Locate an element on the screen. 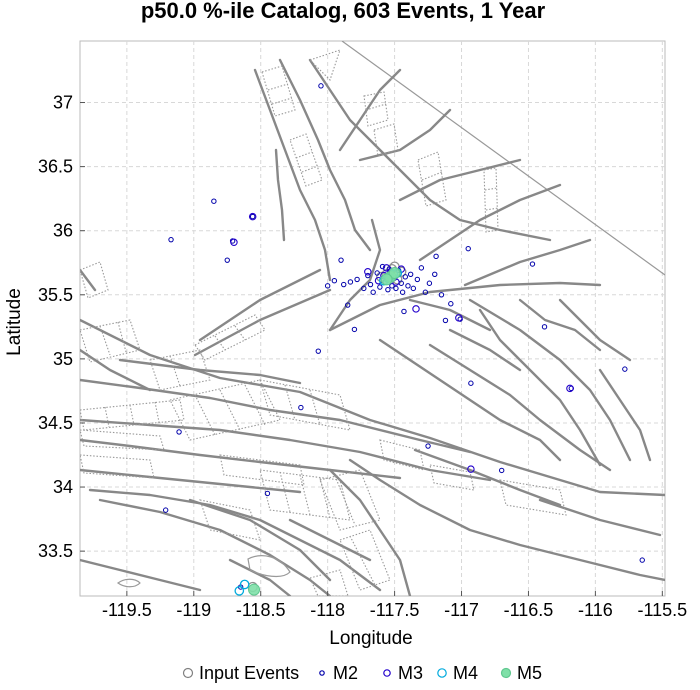 The height and width of the screenshot is (690, 700). legend: Input Events M2 M3 M4 M5 is located at coordinates (362, 673).